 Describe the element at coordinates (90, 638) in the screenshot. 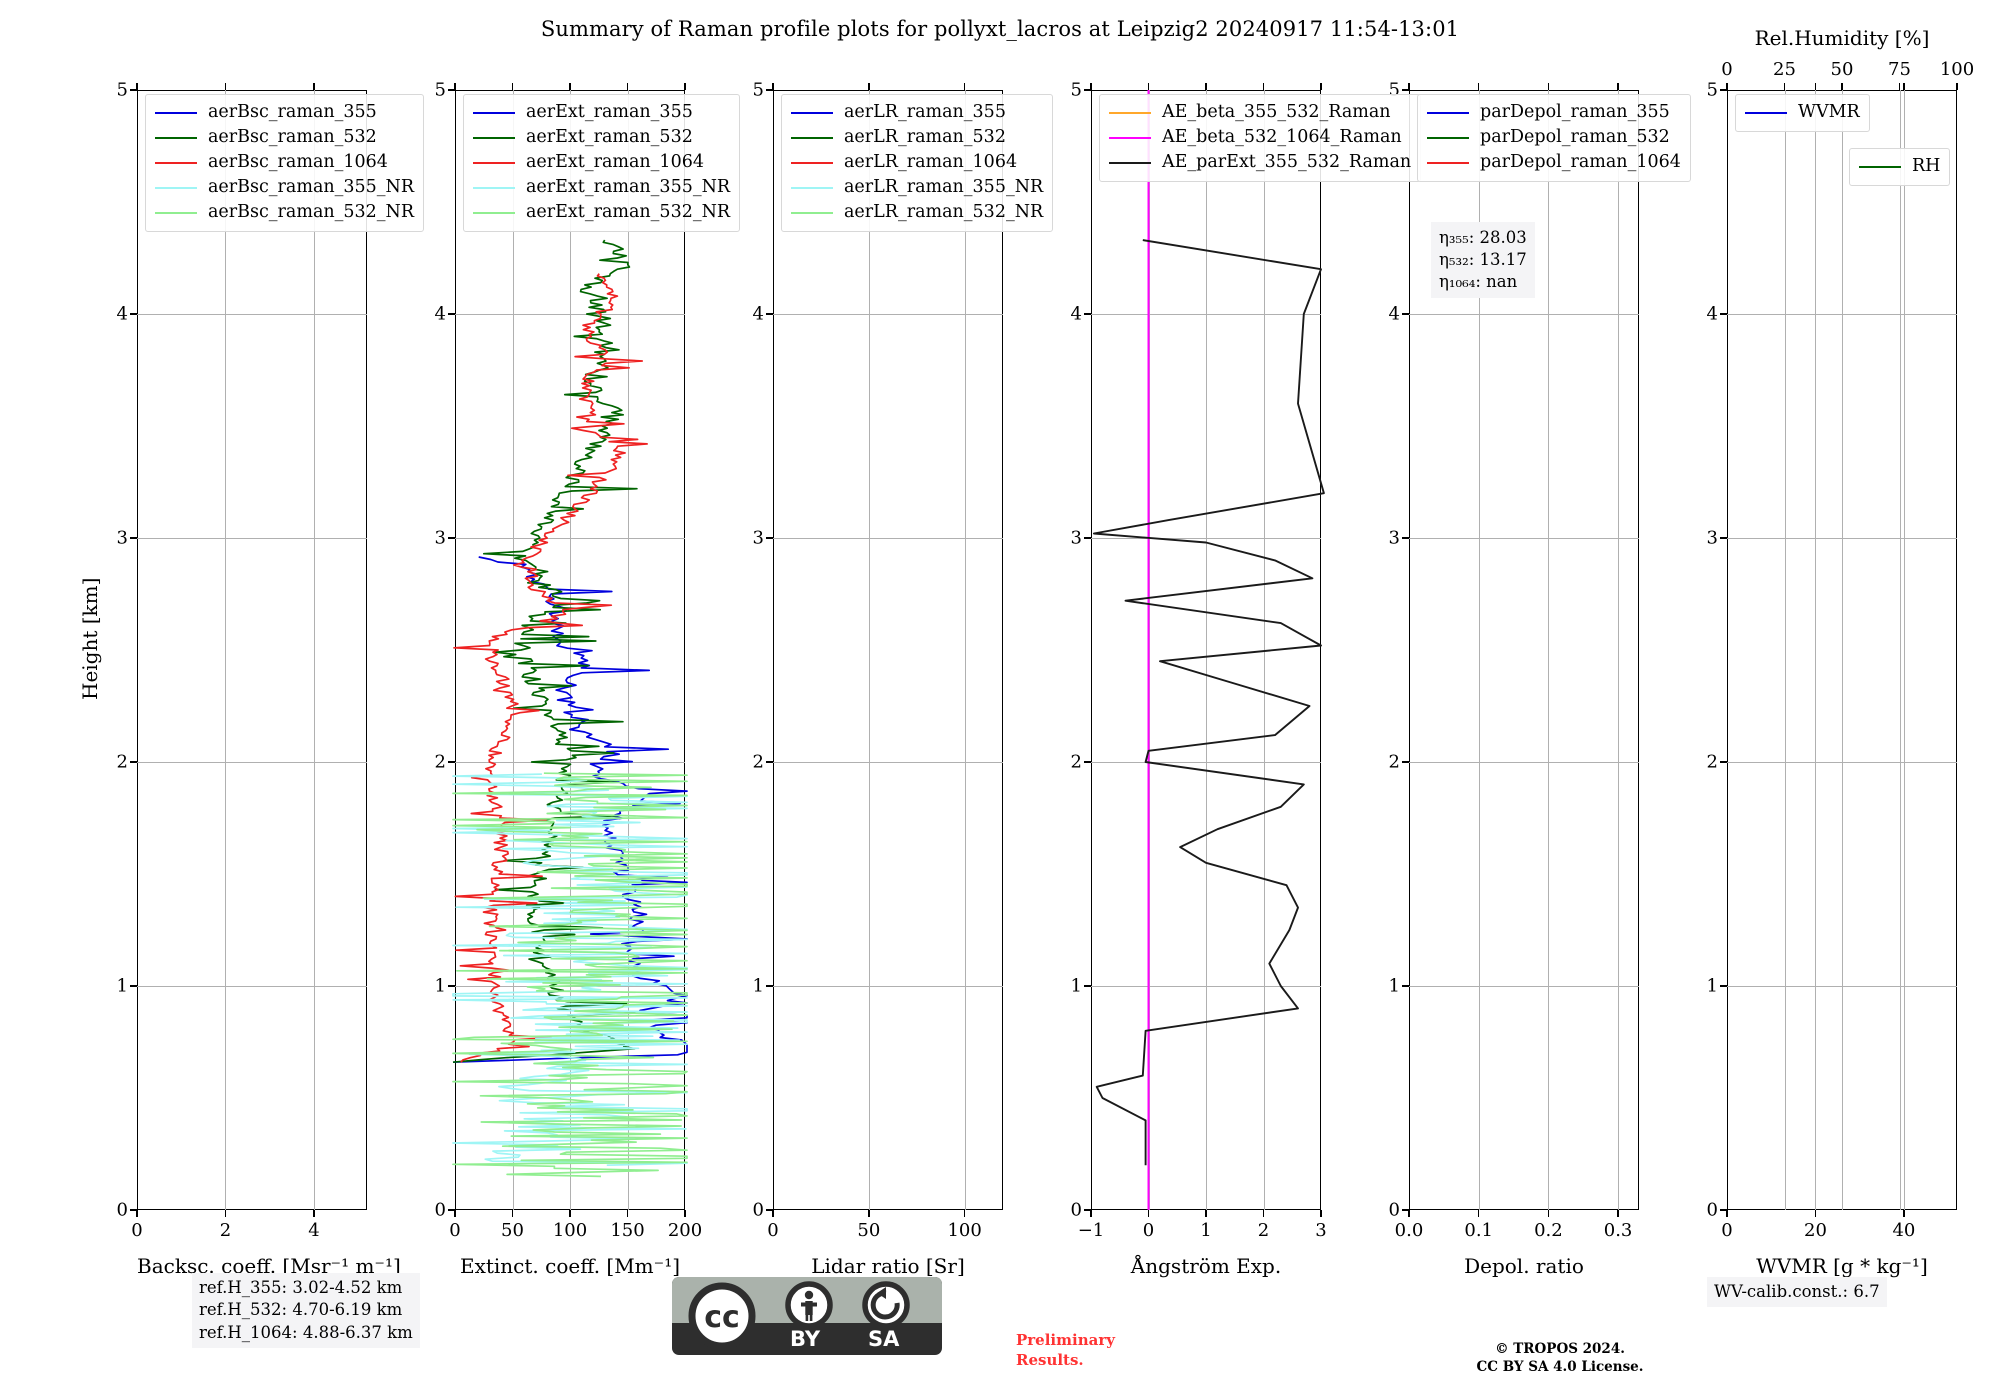

I see `y-axis-title: Height [km]` at that location.